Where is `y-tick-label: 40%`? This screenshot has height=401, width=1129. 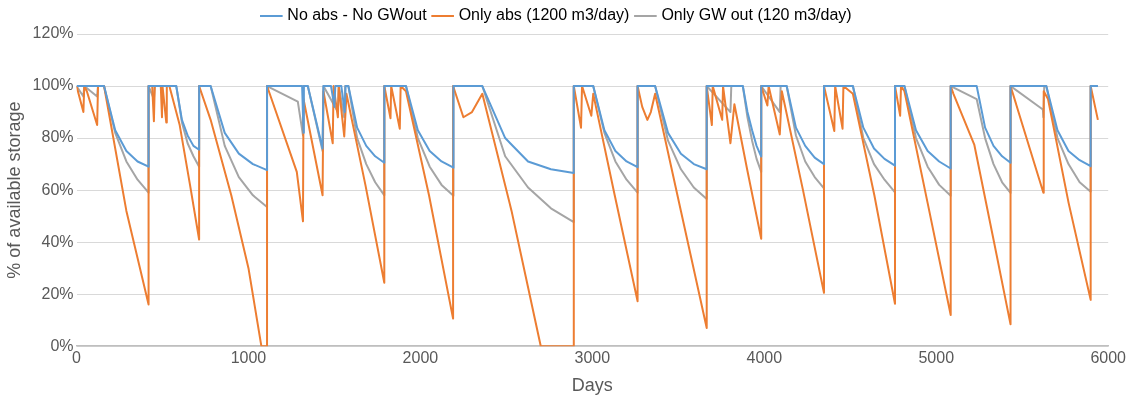 y-tick-label: 40% is located at coordinates (57, 241).